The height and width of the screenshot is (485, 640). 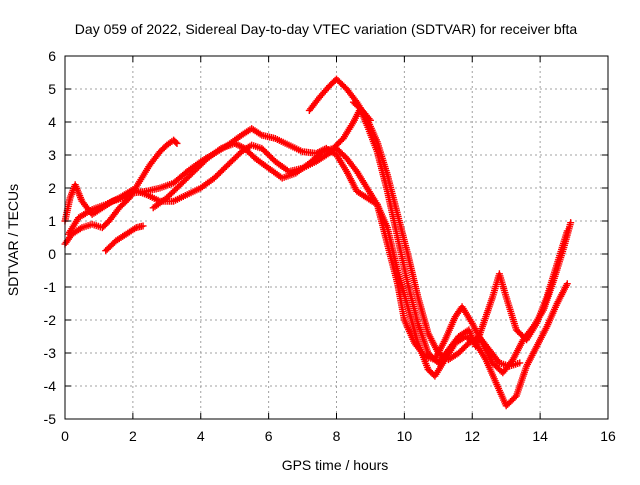 What do you see at coordinates (50, 353) in the screenshot?
I see `y-tick-label: -3` at bounding box center [50, 353].